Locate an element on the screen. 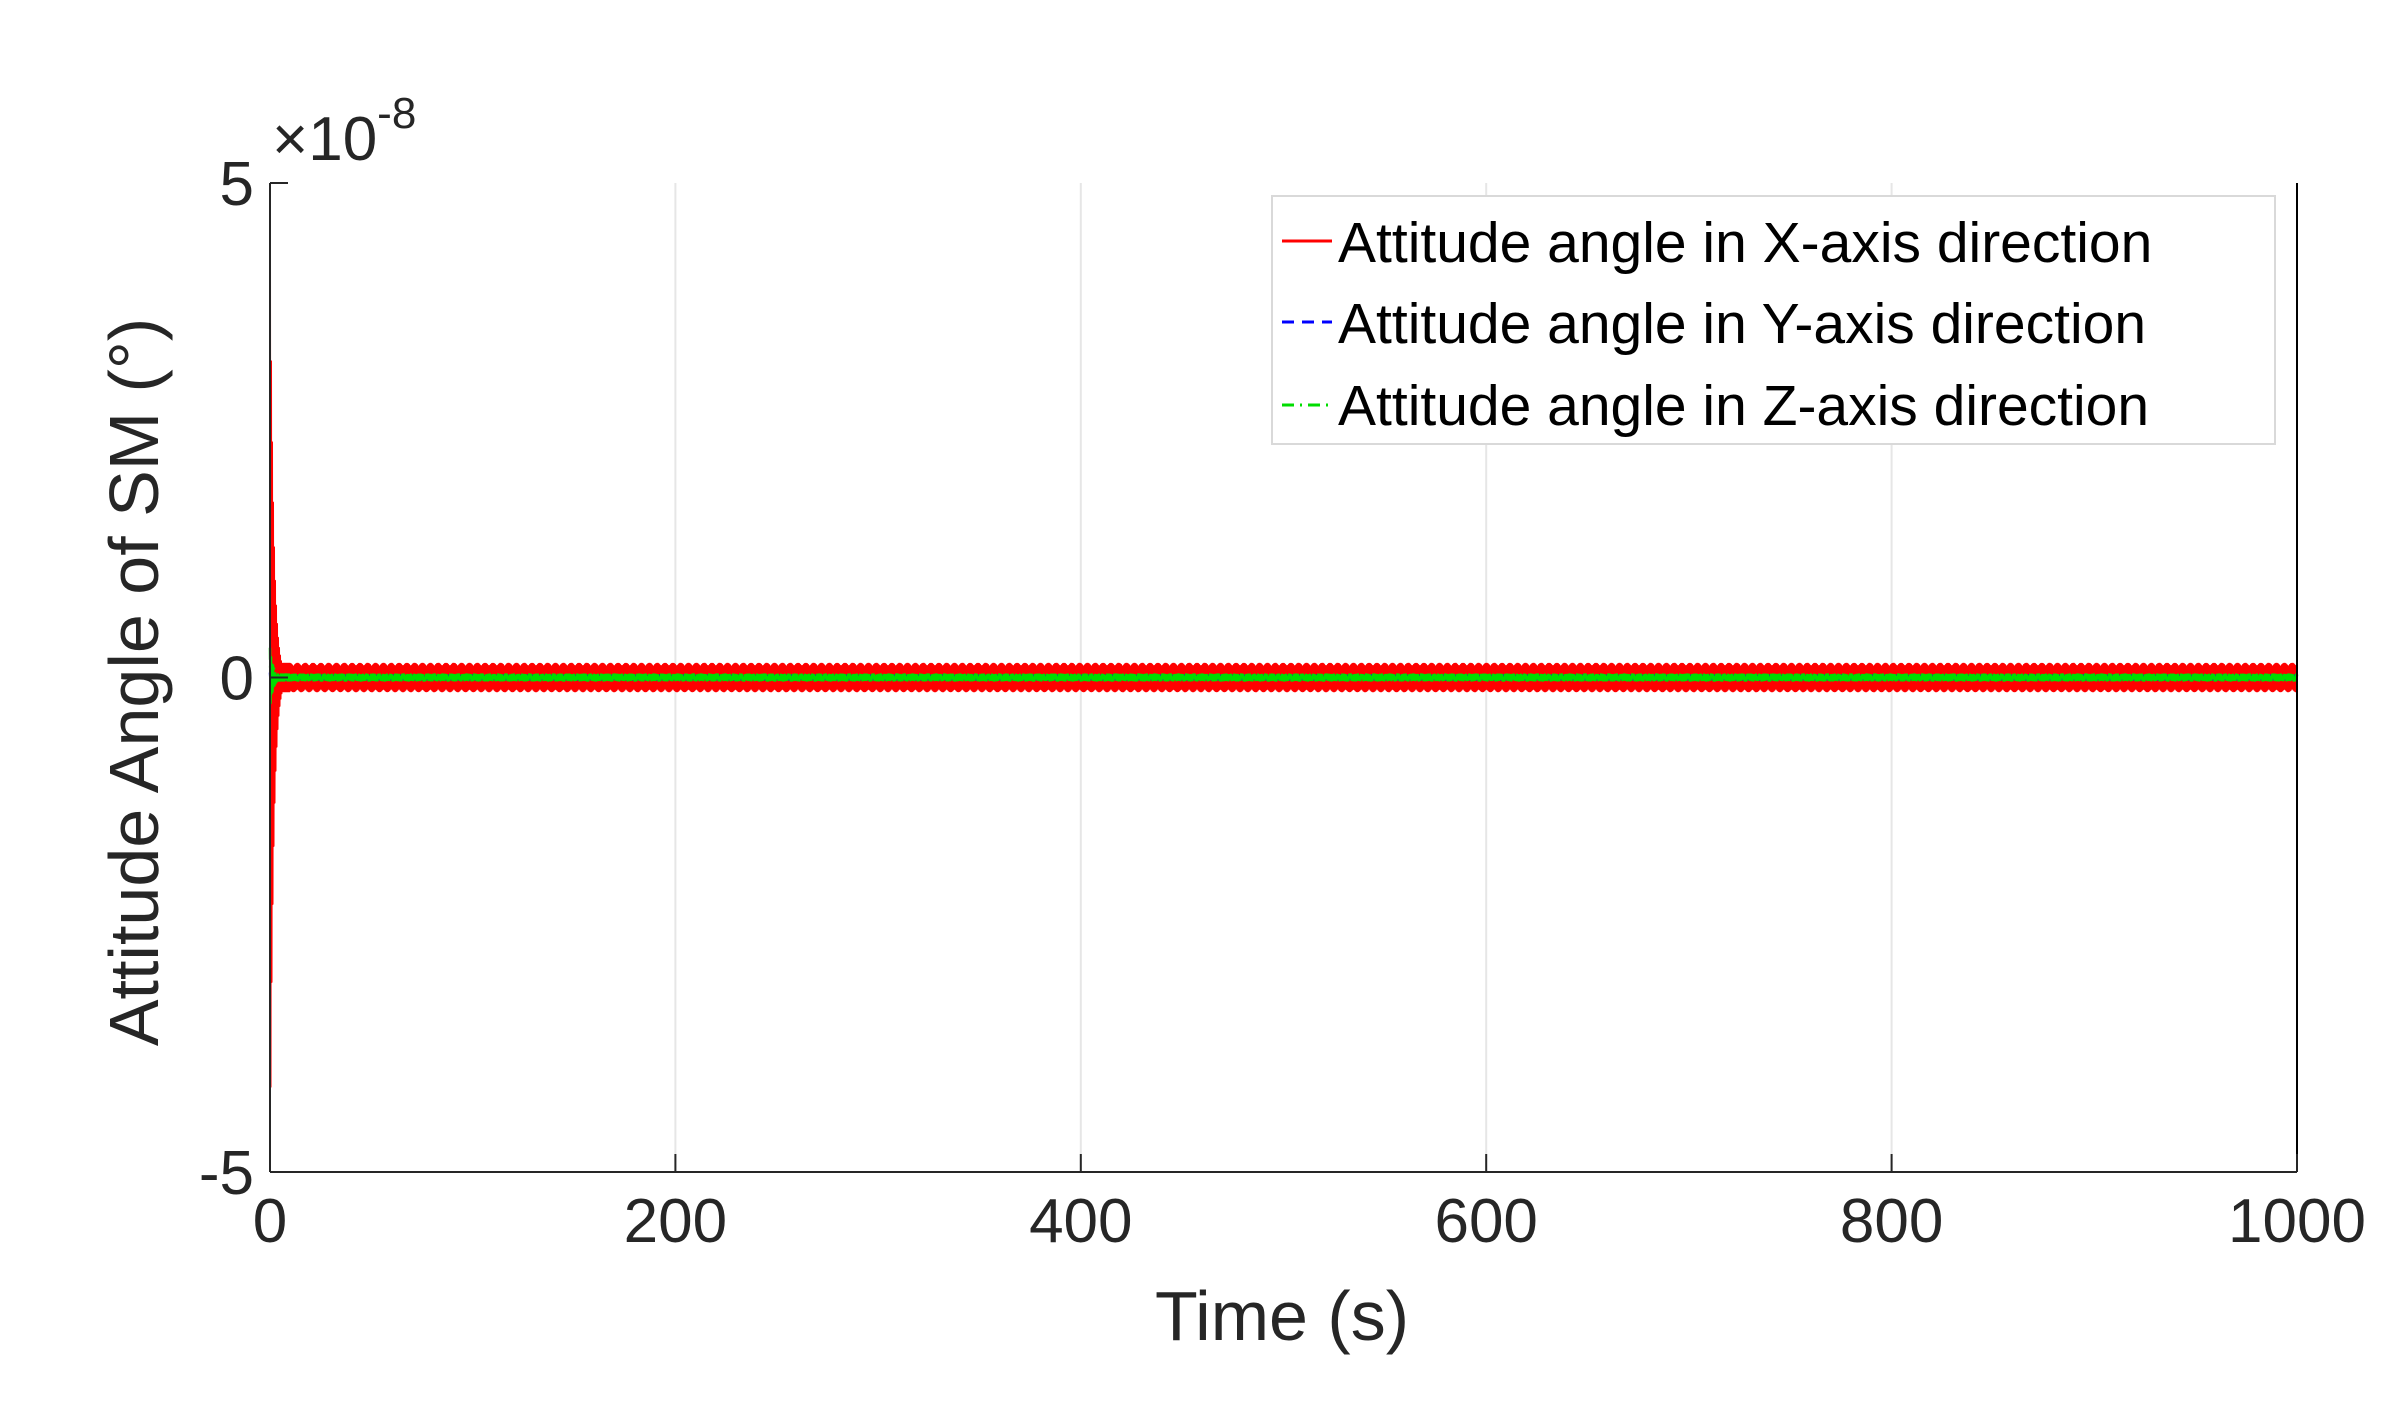 This screenshot has width=2407, height=1405. x-tick-label: 0 is located at coordinates (270, 1221).